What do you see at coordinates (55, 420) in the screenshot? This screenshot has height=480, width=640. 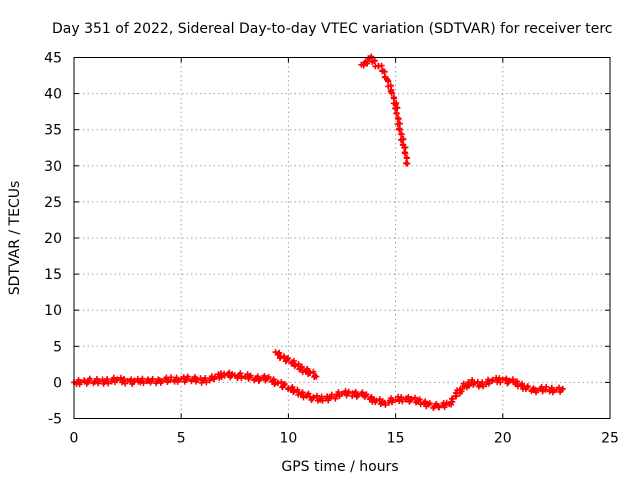 I see `y-tick-label: -5` at bounding box center [55, 420].